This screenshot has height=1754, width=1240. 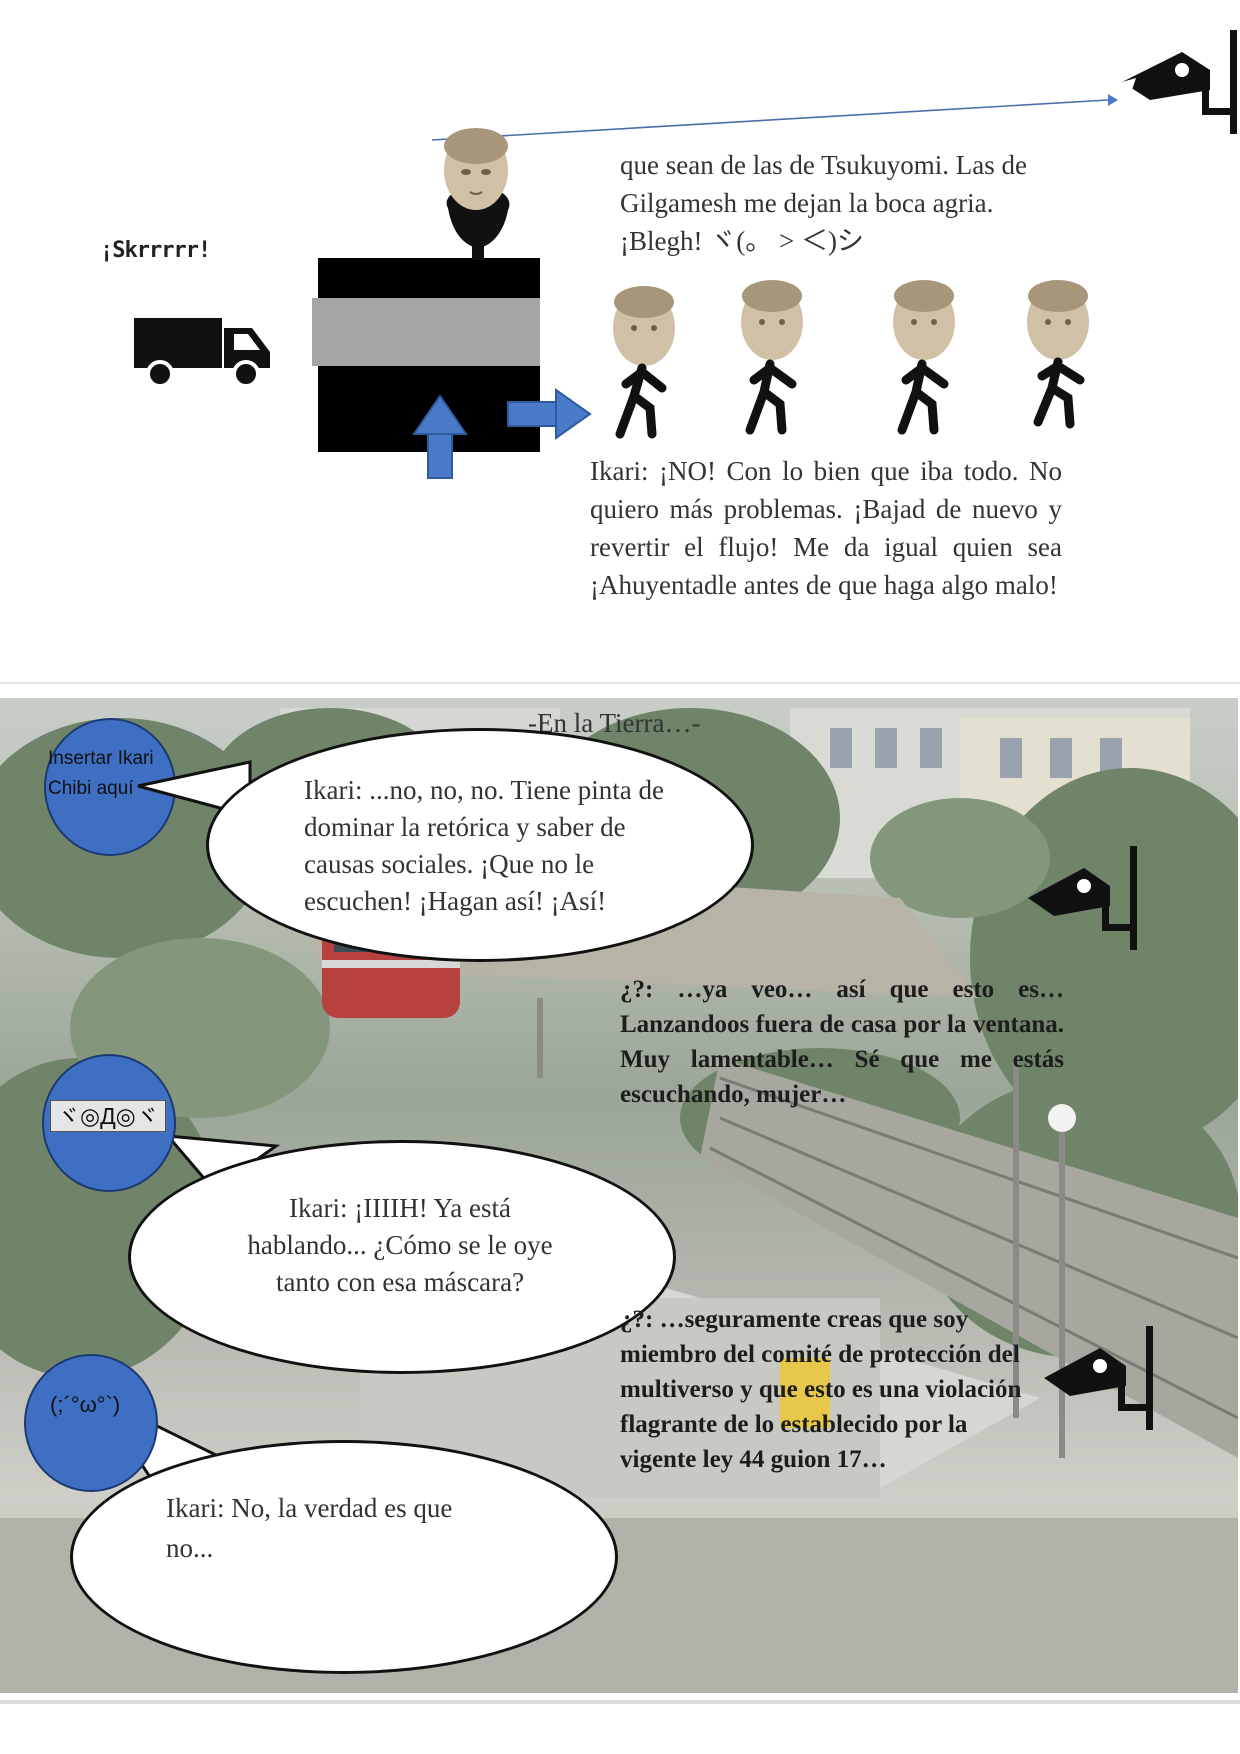 What do you see at coordinates (440, 436) in the screenshot?
I see `arrow-up-icon` at bounding box center [440, 436].